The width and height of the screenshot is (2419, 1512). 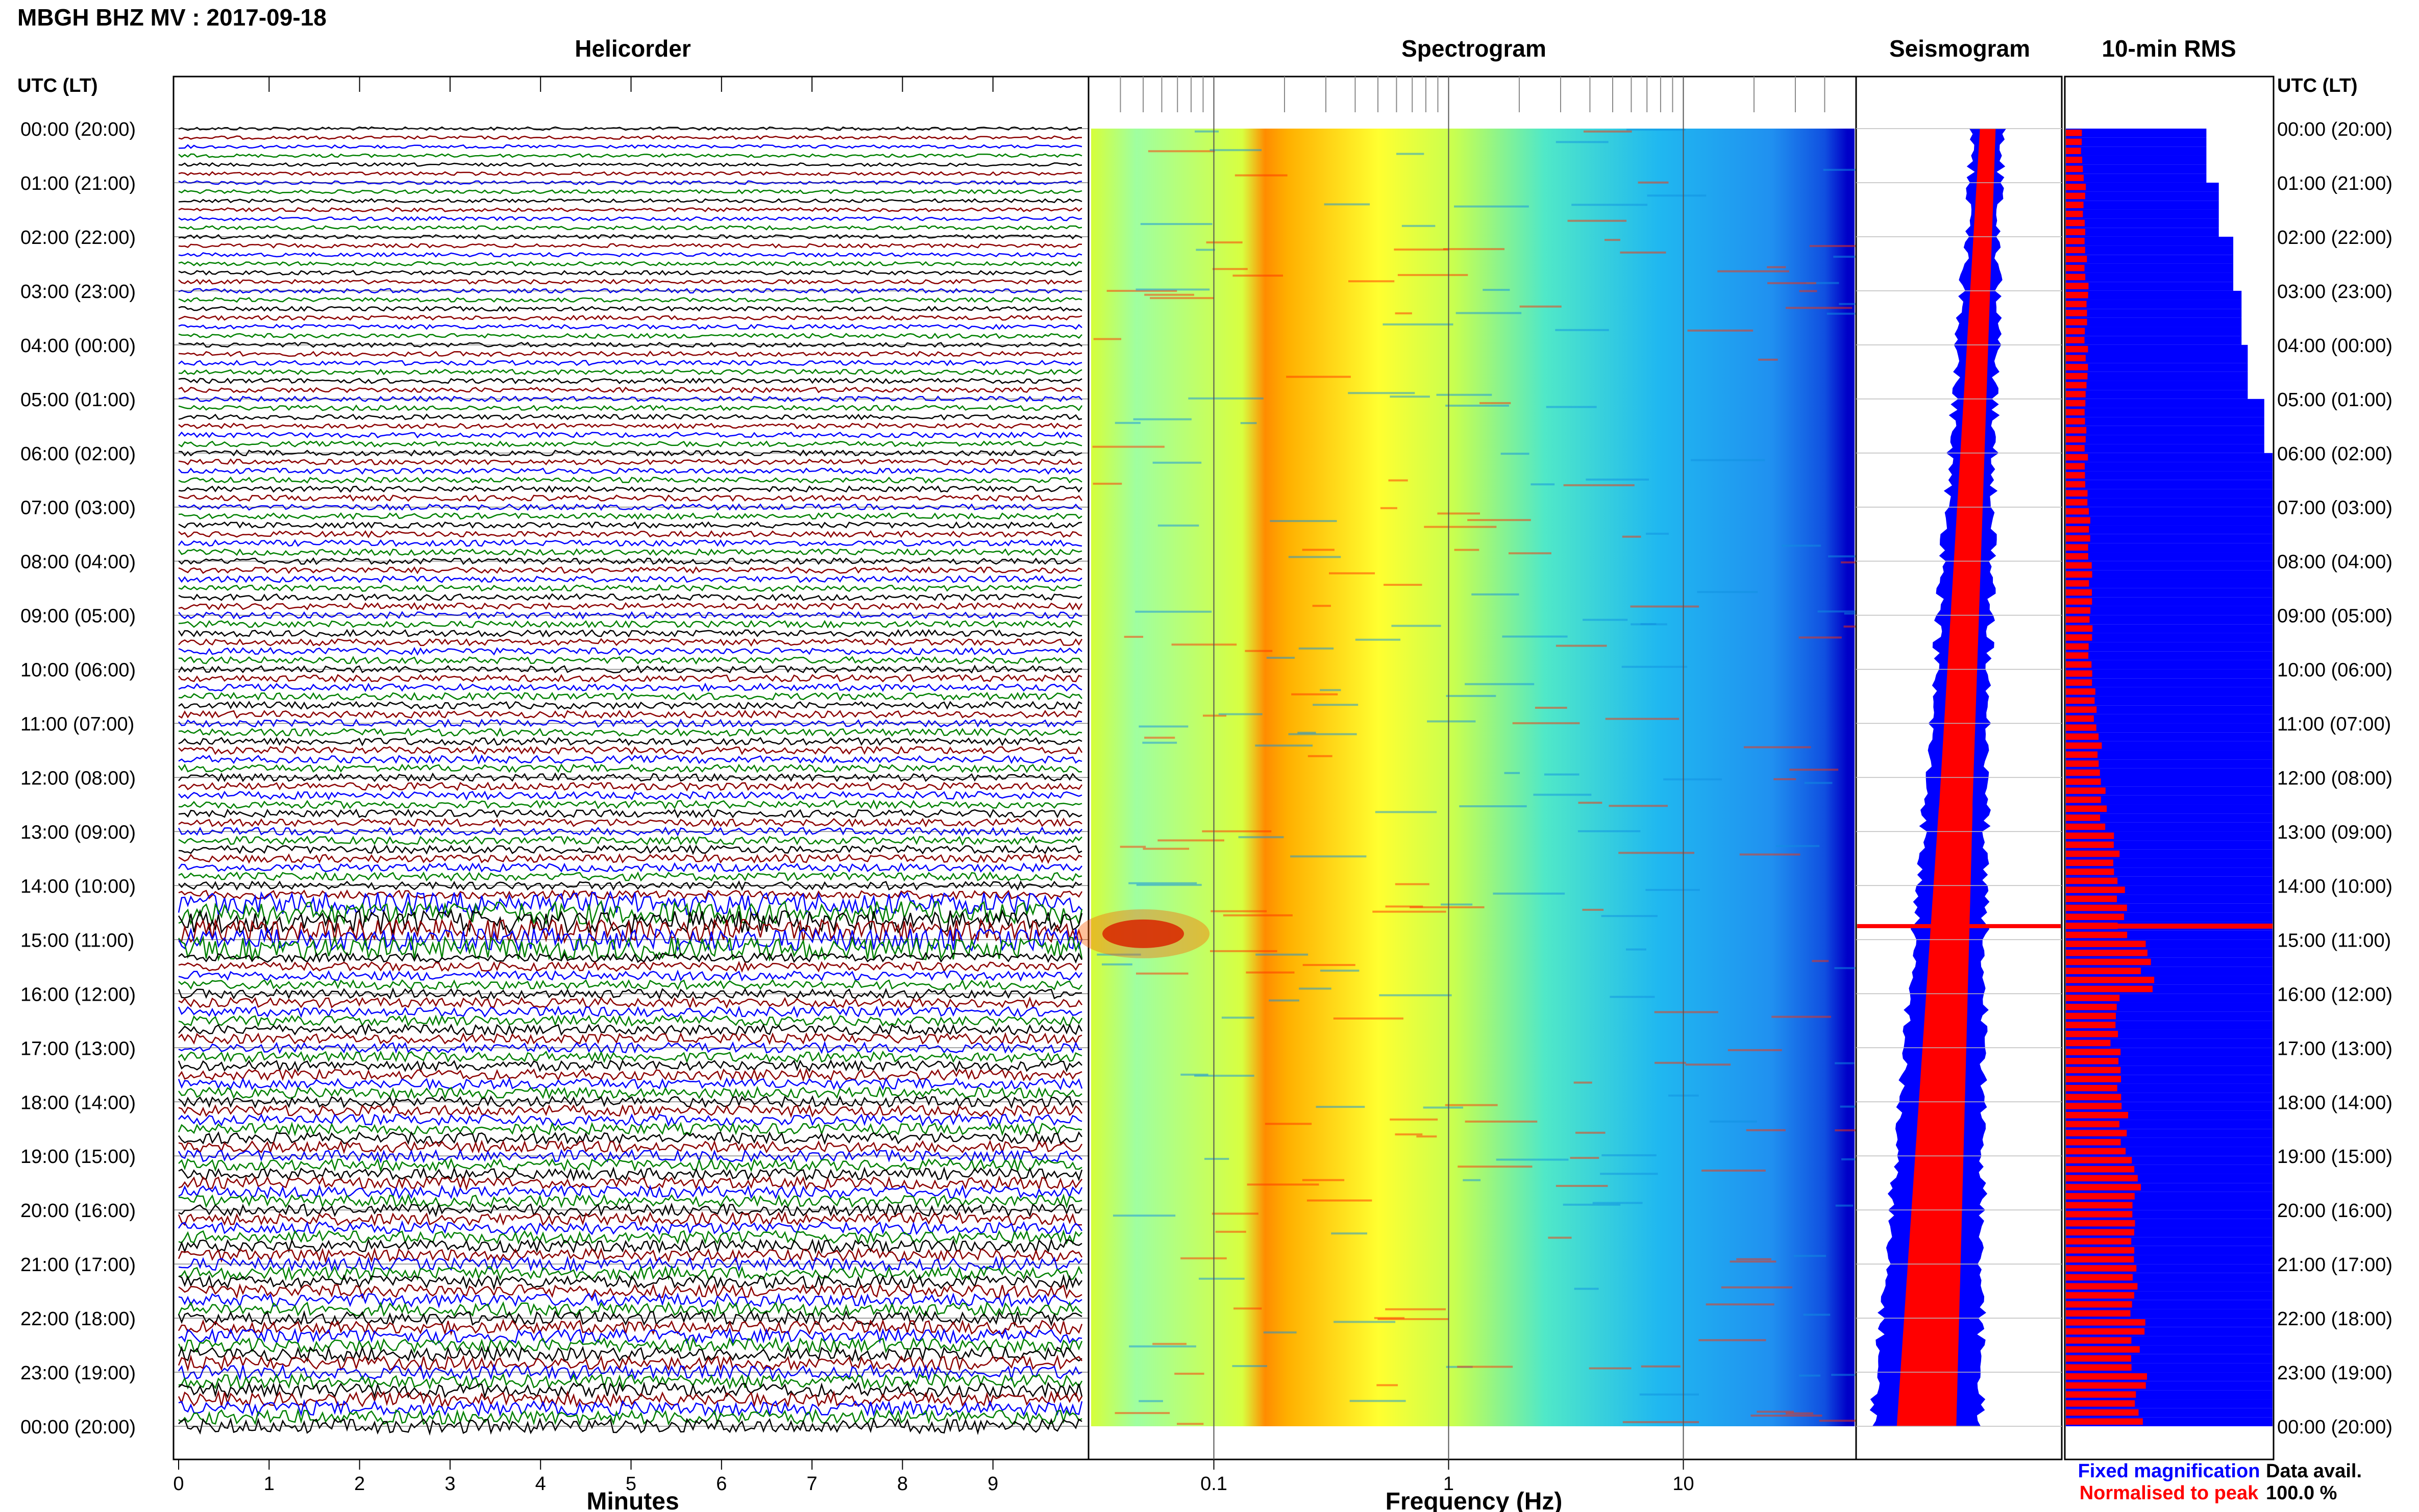 What do you see at coordinates (78, 994) in the screenshot?
I see `time-label-left: 16:00 (12:00)` at bounding box center [78, 994].